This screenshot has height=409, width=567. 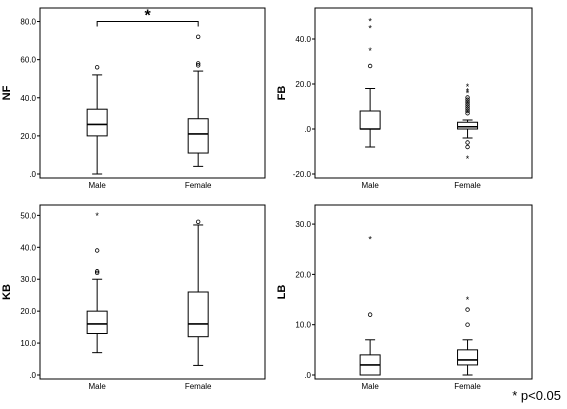 I want to click on y-tick-label: 60.0, so click(x=28, y=60).